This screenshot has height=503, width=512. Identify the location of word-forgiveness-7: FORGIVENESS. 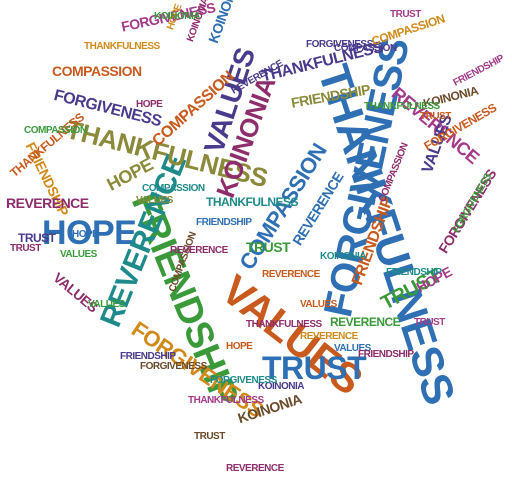
(339, 44).